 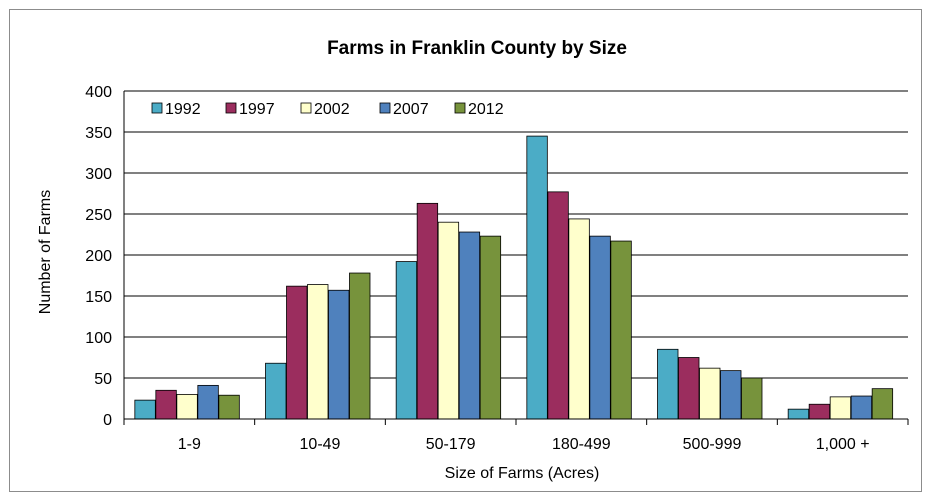 I want to click on bar-500-999-2007, so click(x=731, y=395).